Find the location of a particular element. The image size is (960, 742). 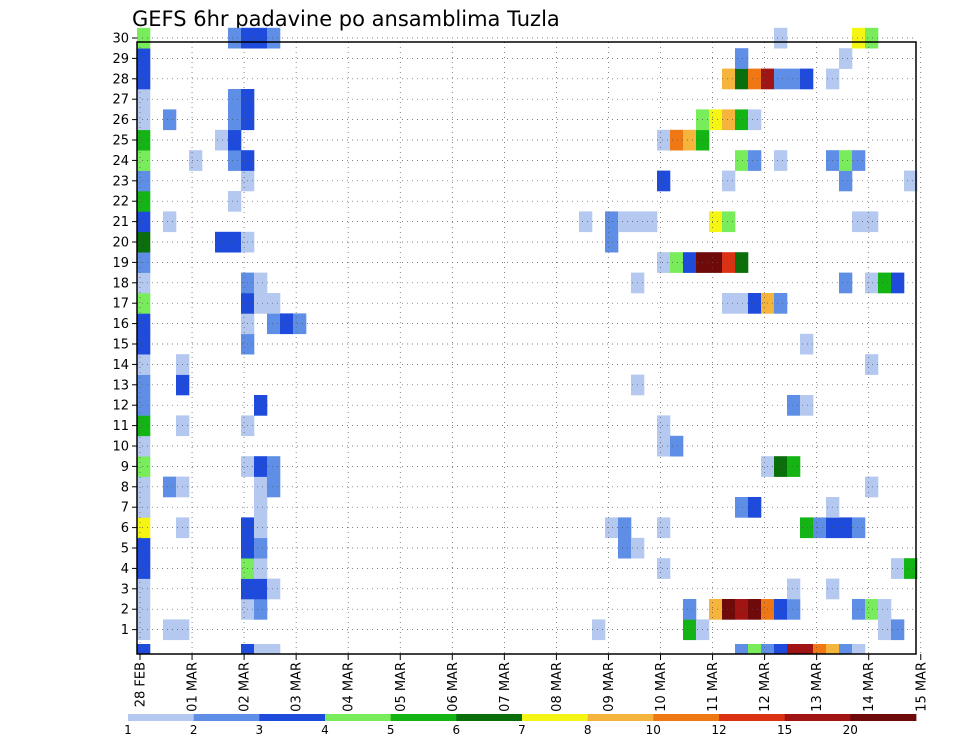

chart-title: GEFS 6hr padavine po ansamblima Tuzla is located at coordinates (346, 19).